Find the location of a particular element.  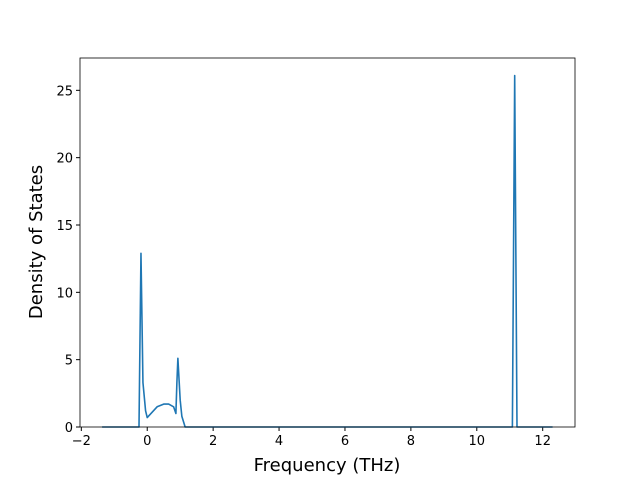

x-tick-label: 10 is located at coordinates (477, 441).